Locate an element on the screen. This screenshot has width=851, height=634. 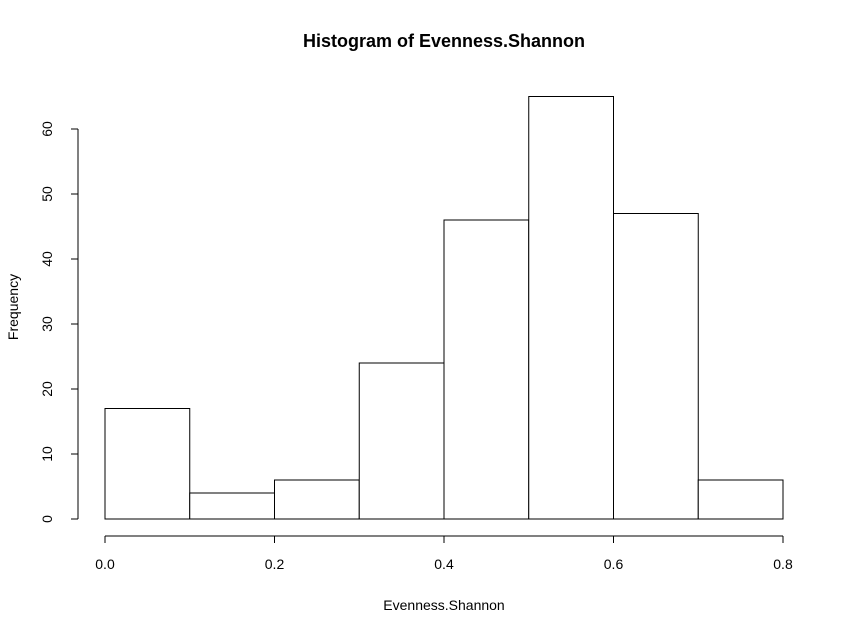
chart-title: Histogram of Evenness.Shannon is located at coordinates (444, 41).